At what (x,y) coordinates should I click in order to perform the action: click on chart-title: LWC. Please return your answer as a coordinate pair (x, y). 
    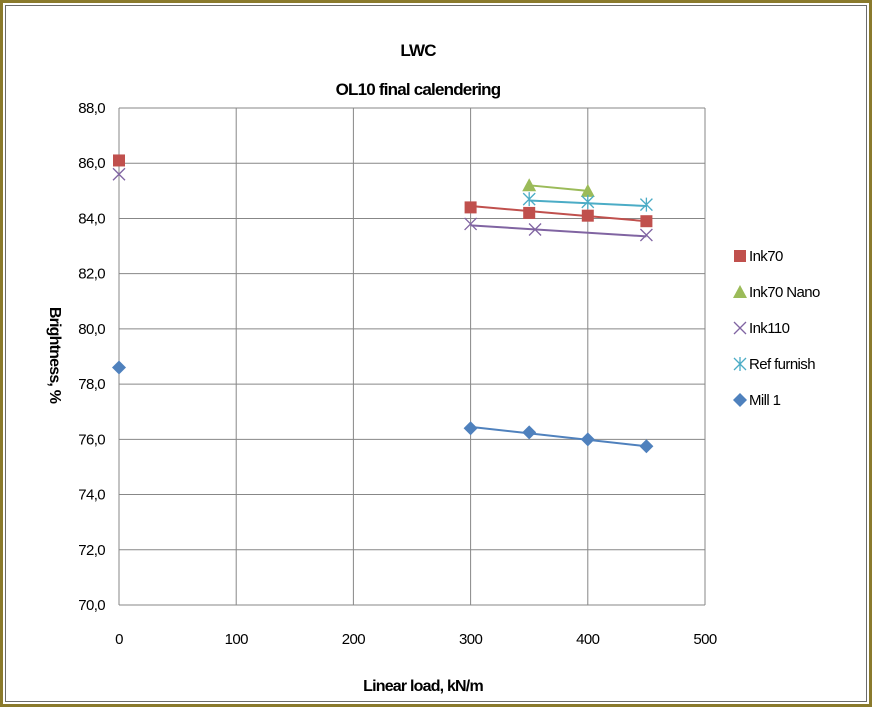
    Looking at the image, I should click on (418, 50).